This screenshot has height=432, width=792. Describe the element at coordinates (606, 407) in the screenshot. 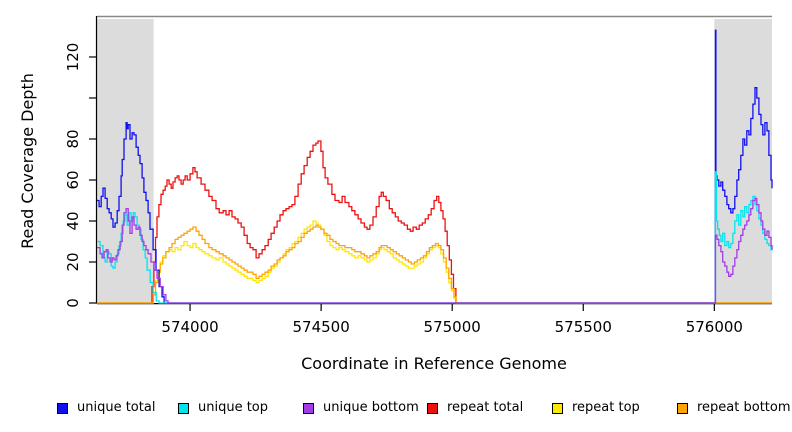

I see `legend-label: repeat top` at that location.